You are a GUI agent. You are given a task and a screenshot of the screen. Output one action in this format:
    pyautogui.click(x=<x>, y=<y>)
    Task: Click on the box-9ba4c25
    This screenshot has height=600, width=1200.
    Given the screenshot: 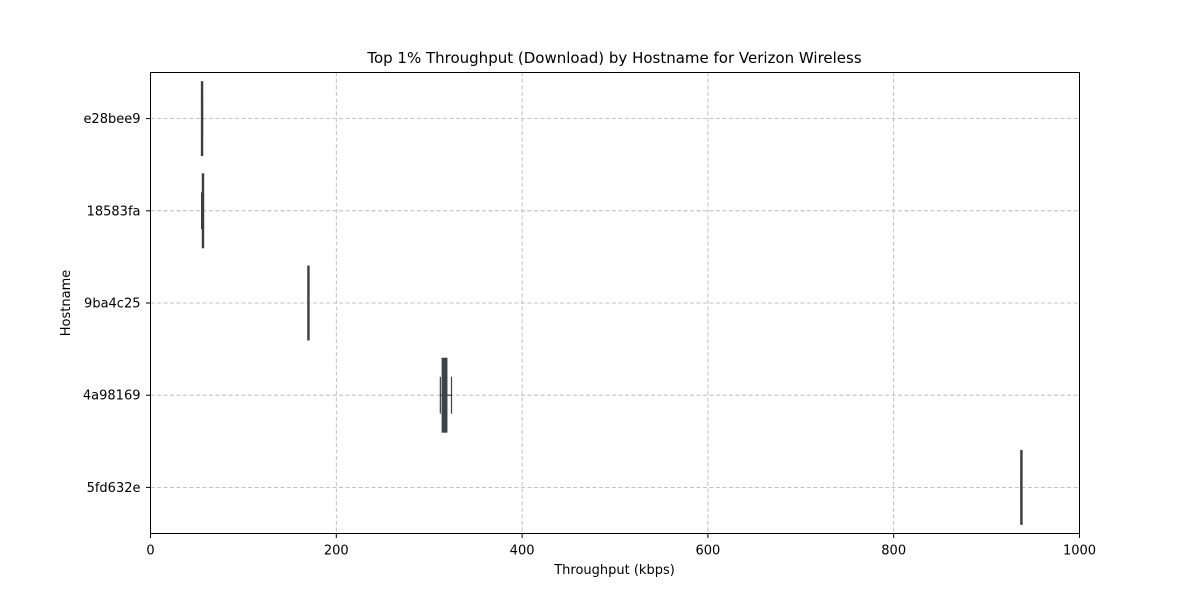 What is the action you would take?
    pyautogui.click(x=308, y=303)
    